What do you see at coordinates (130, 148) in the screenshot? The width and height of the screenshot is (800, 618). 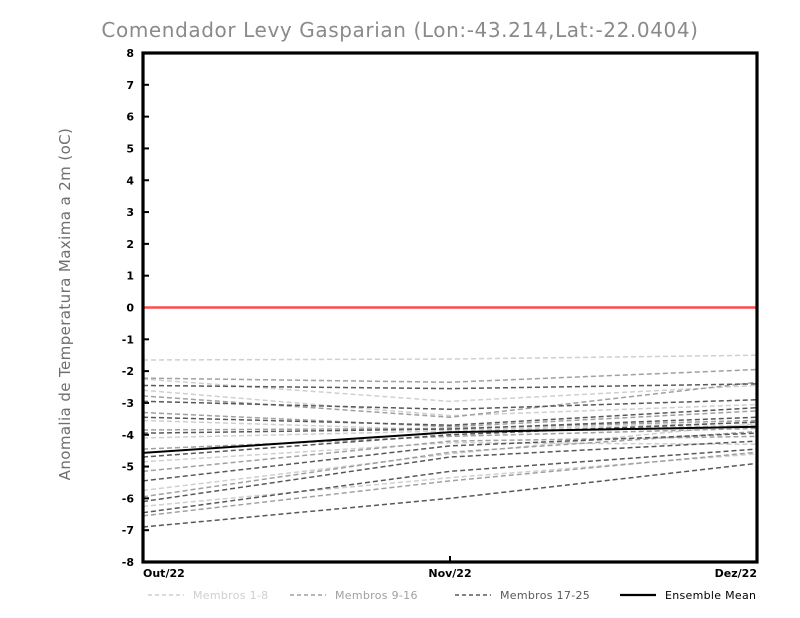 I see `y-tick-label: 5` at bounding box center [130, 148].